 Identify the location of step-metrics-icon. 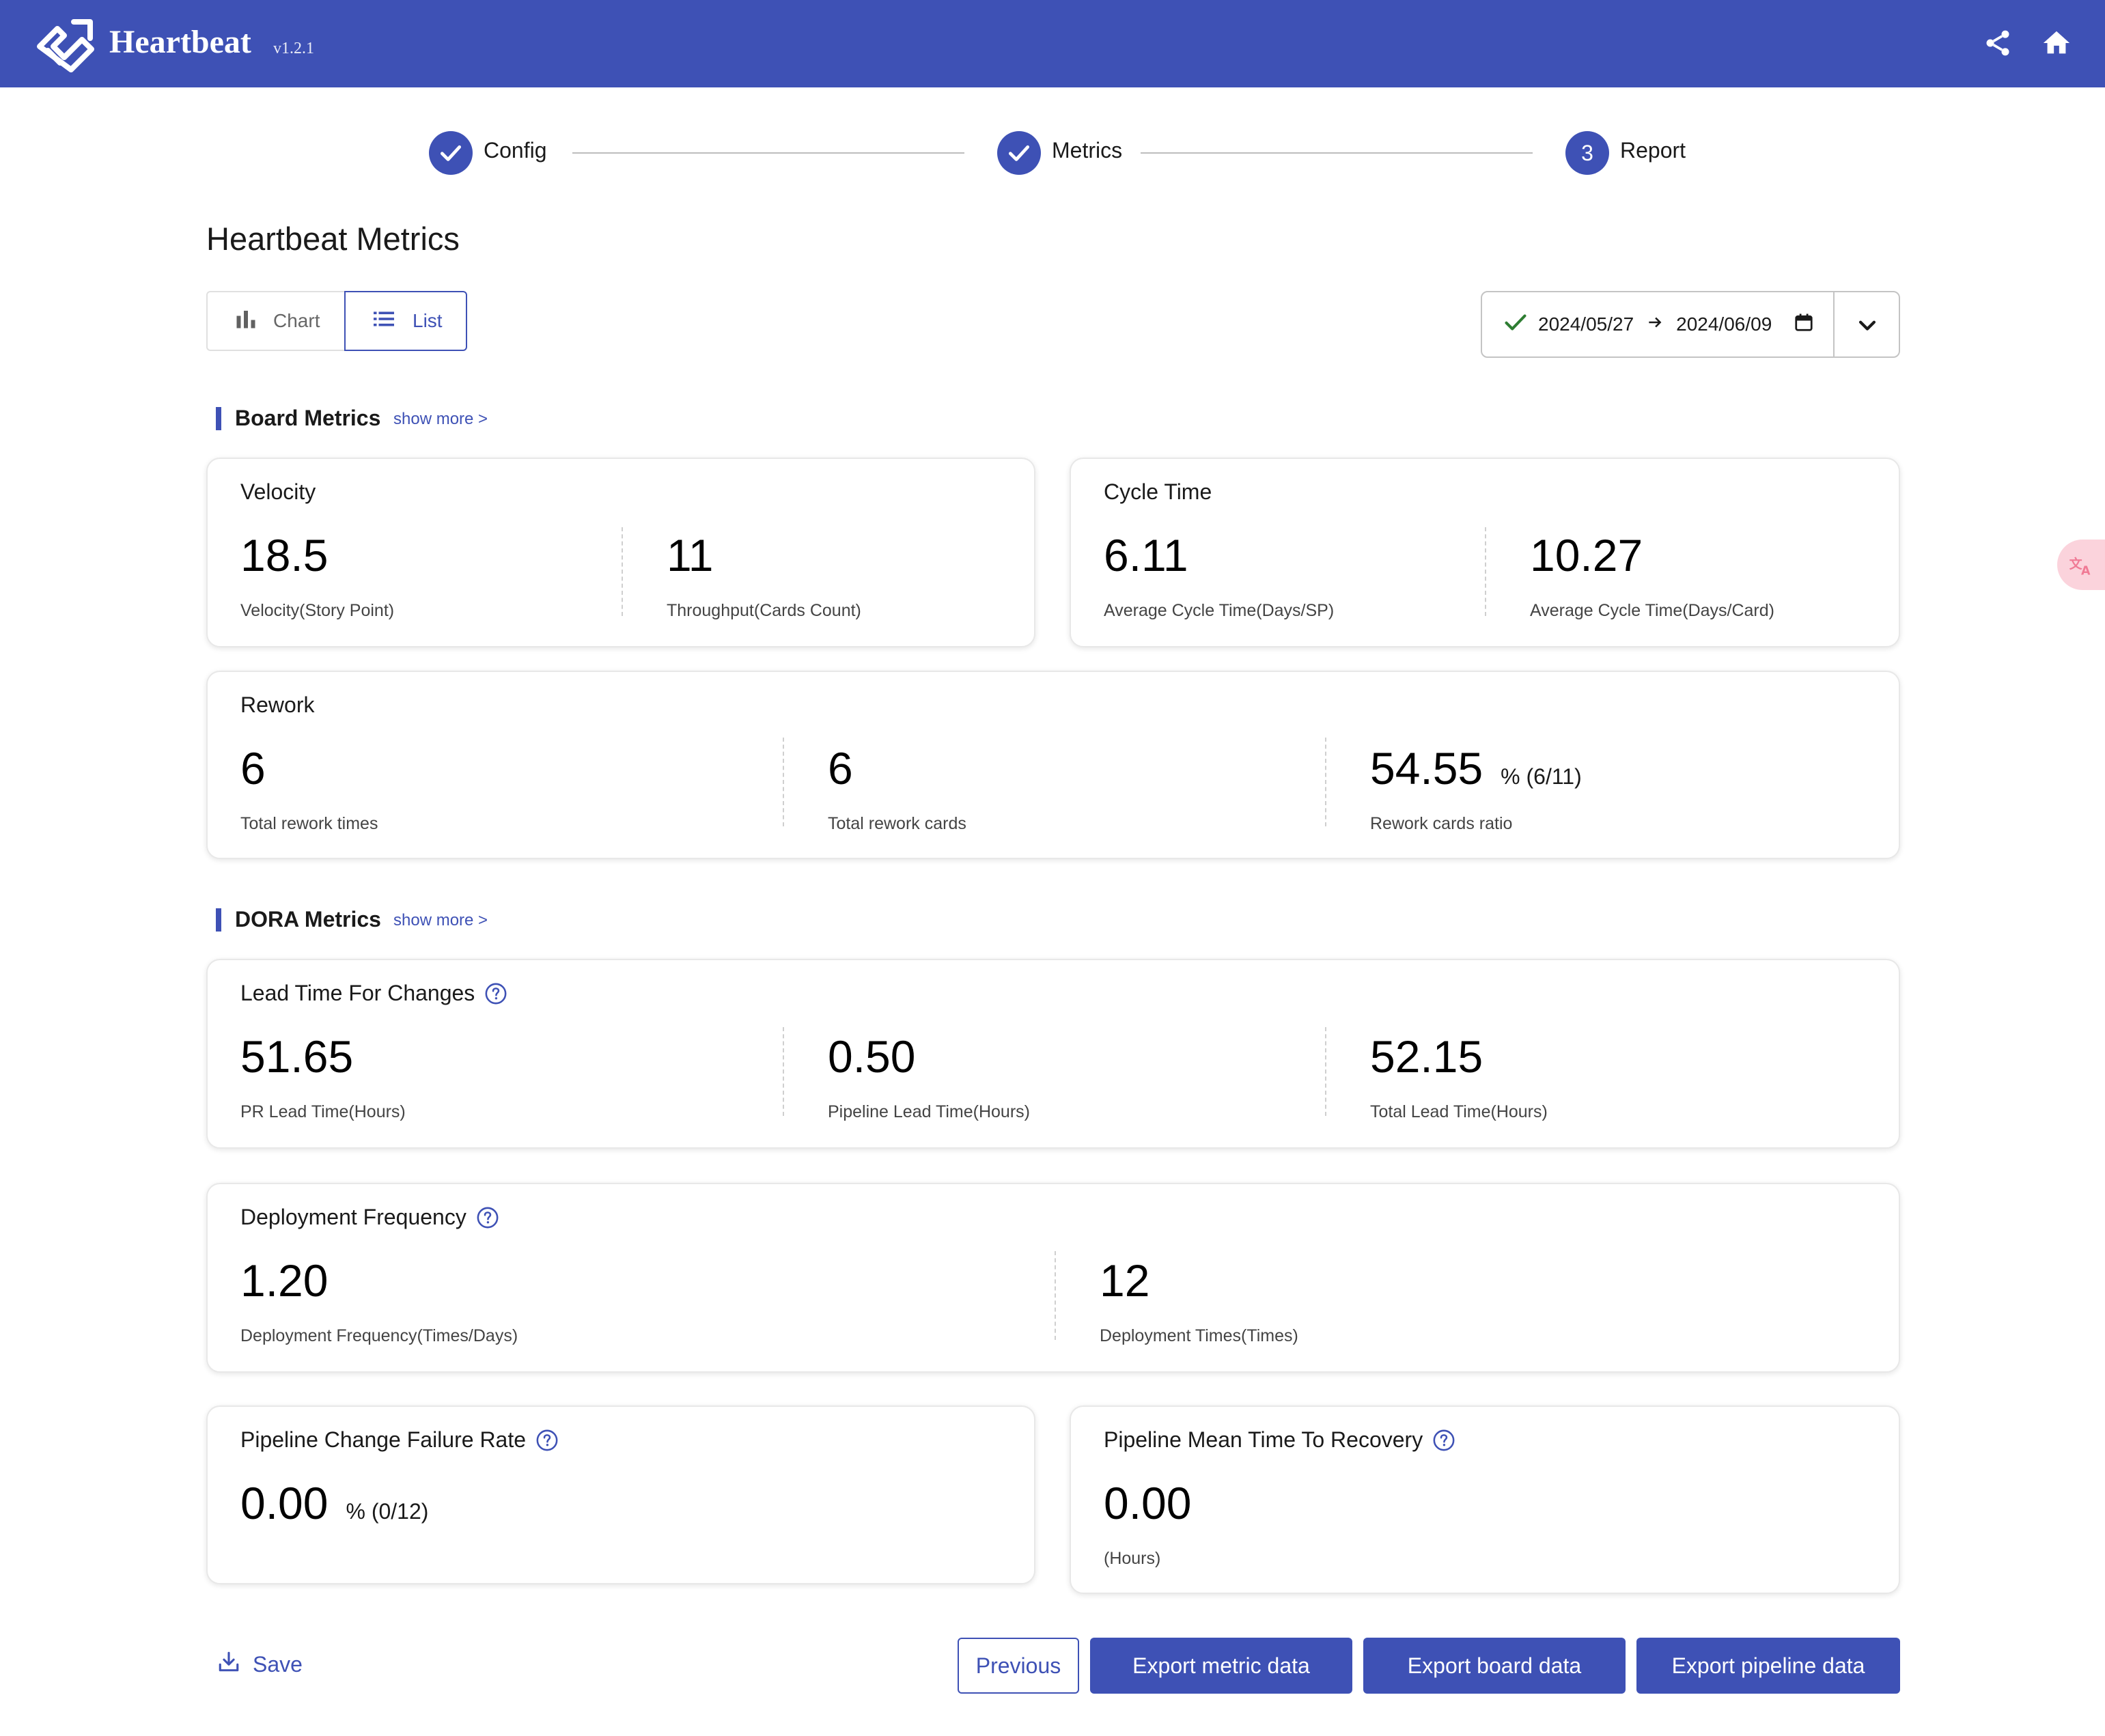
(1019, 153).